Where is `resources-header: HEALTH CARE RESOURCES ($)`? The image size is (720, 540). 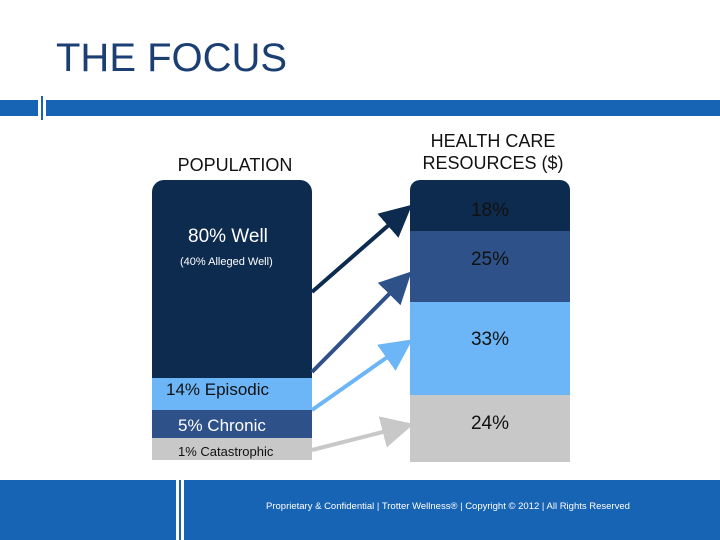 resources-header: HEALTH CARE RESOURCES ($) is located at coordinates (493, 152).